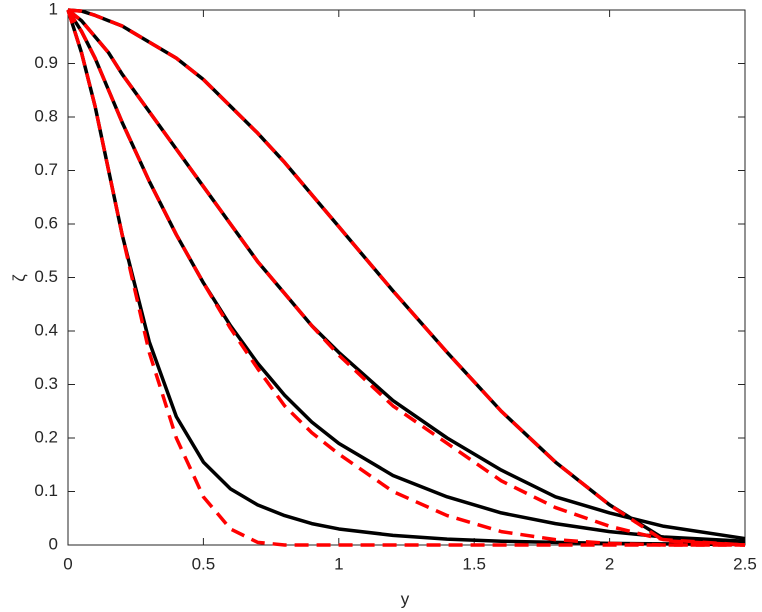 The height and width of the screenshot is (612, 762). What do you see at coordinates (46, 115) in the screenshot?
I see `y-tick-label: 0.8` at bounding box center [46, 115].